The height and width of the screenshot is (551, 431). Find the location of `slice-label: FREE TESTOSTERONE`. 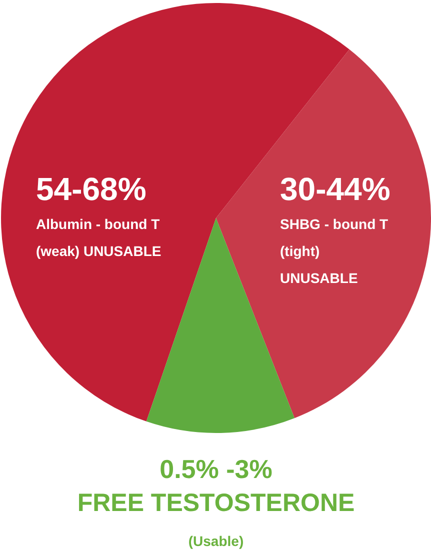

slice-label: FREE TESTOSTERONE is located at coordinates (216, 503).